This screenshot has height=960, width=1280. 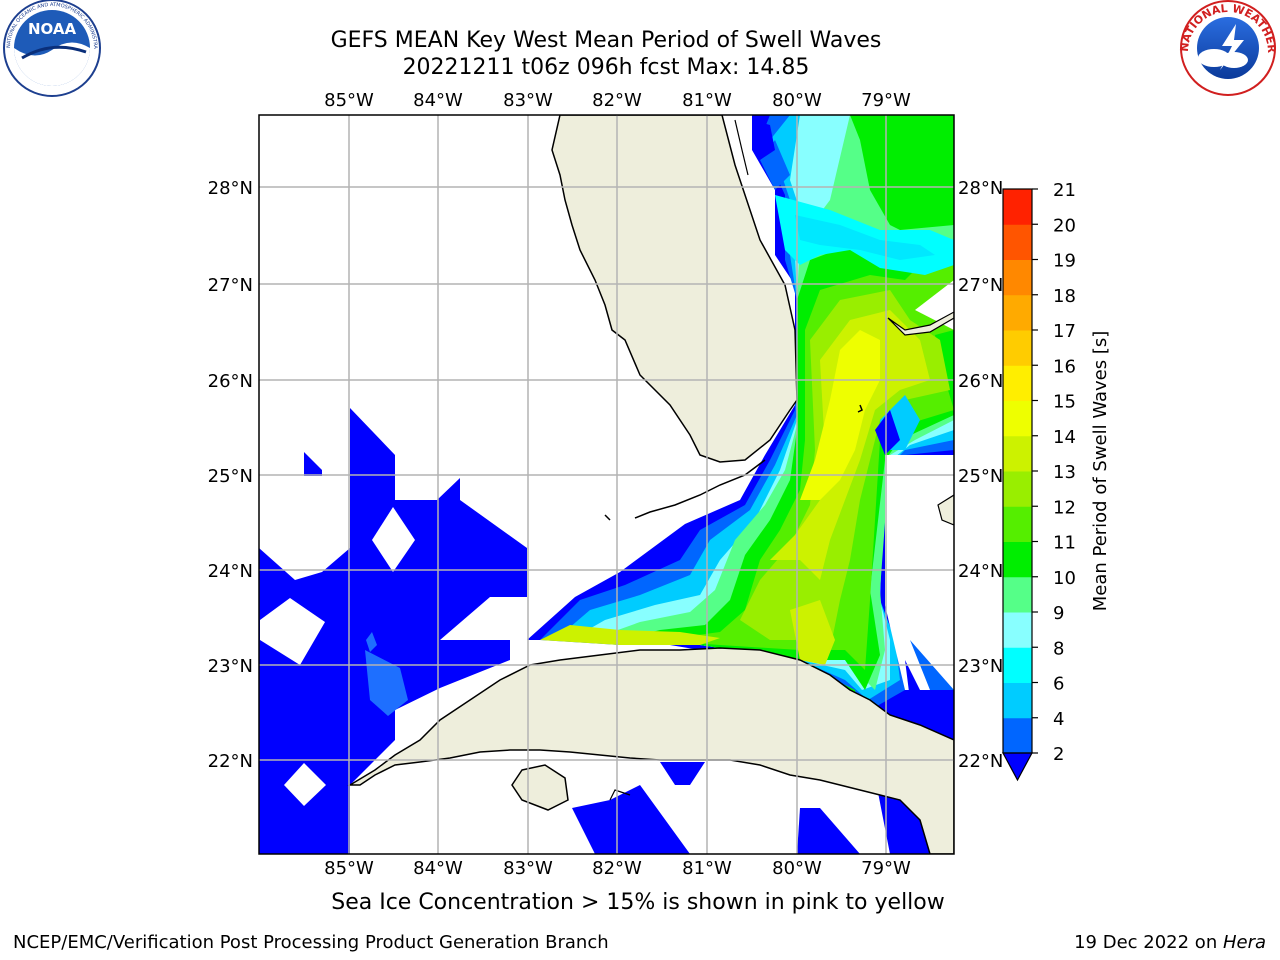 I want to click on colorbar-tick-label: 6, so click(x=1058, y=684).